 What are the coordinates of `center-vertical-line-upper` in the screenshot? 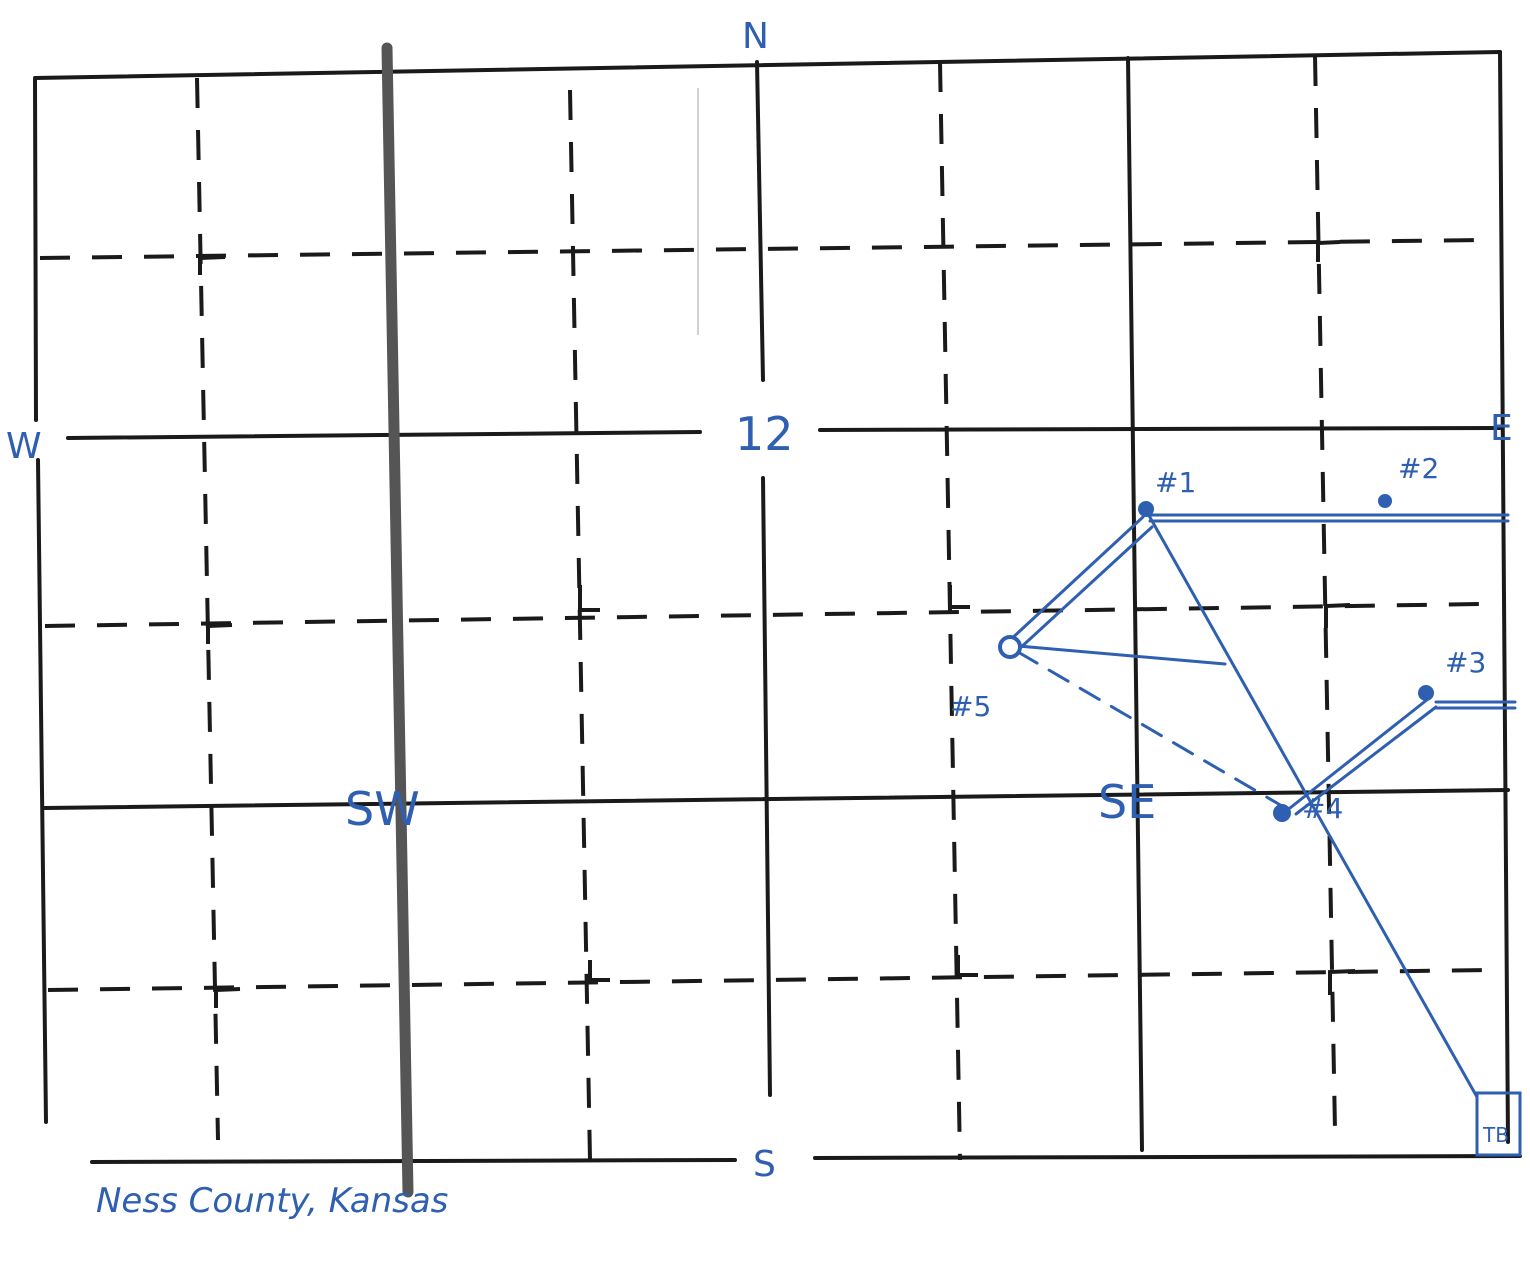 It's located at (760, 221).